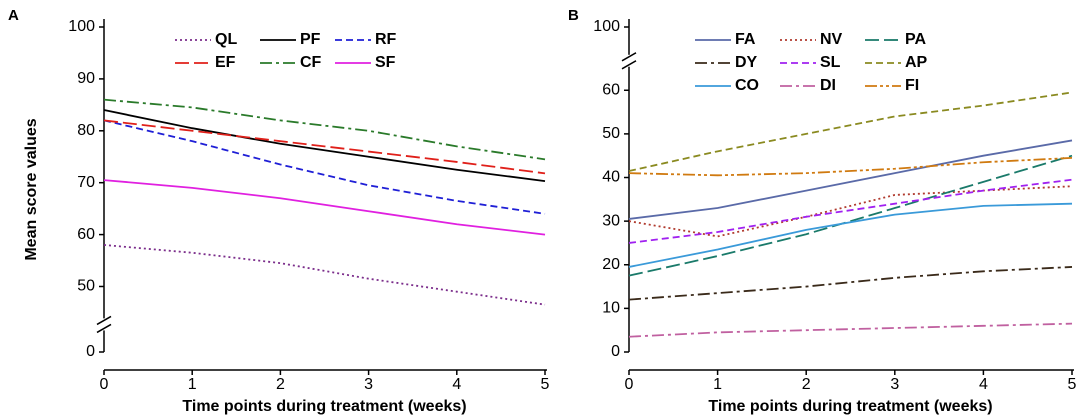  Describe the element at coordinates (86, 182) in the screenshot. I see `y-tick-label: 70` at that location.